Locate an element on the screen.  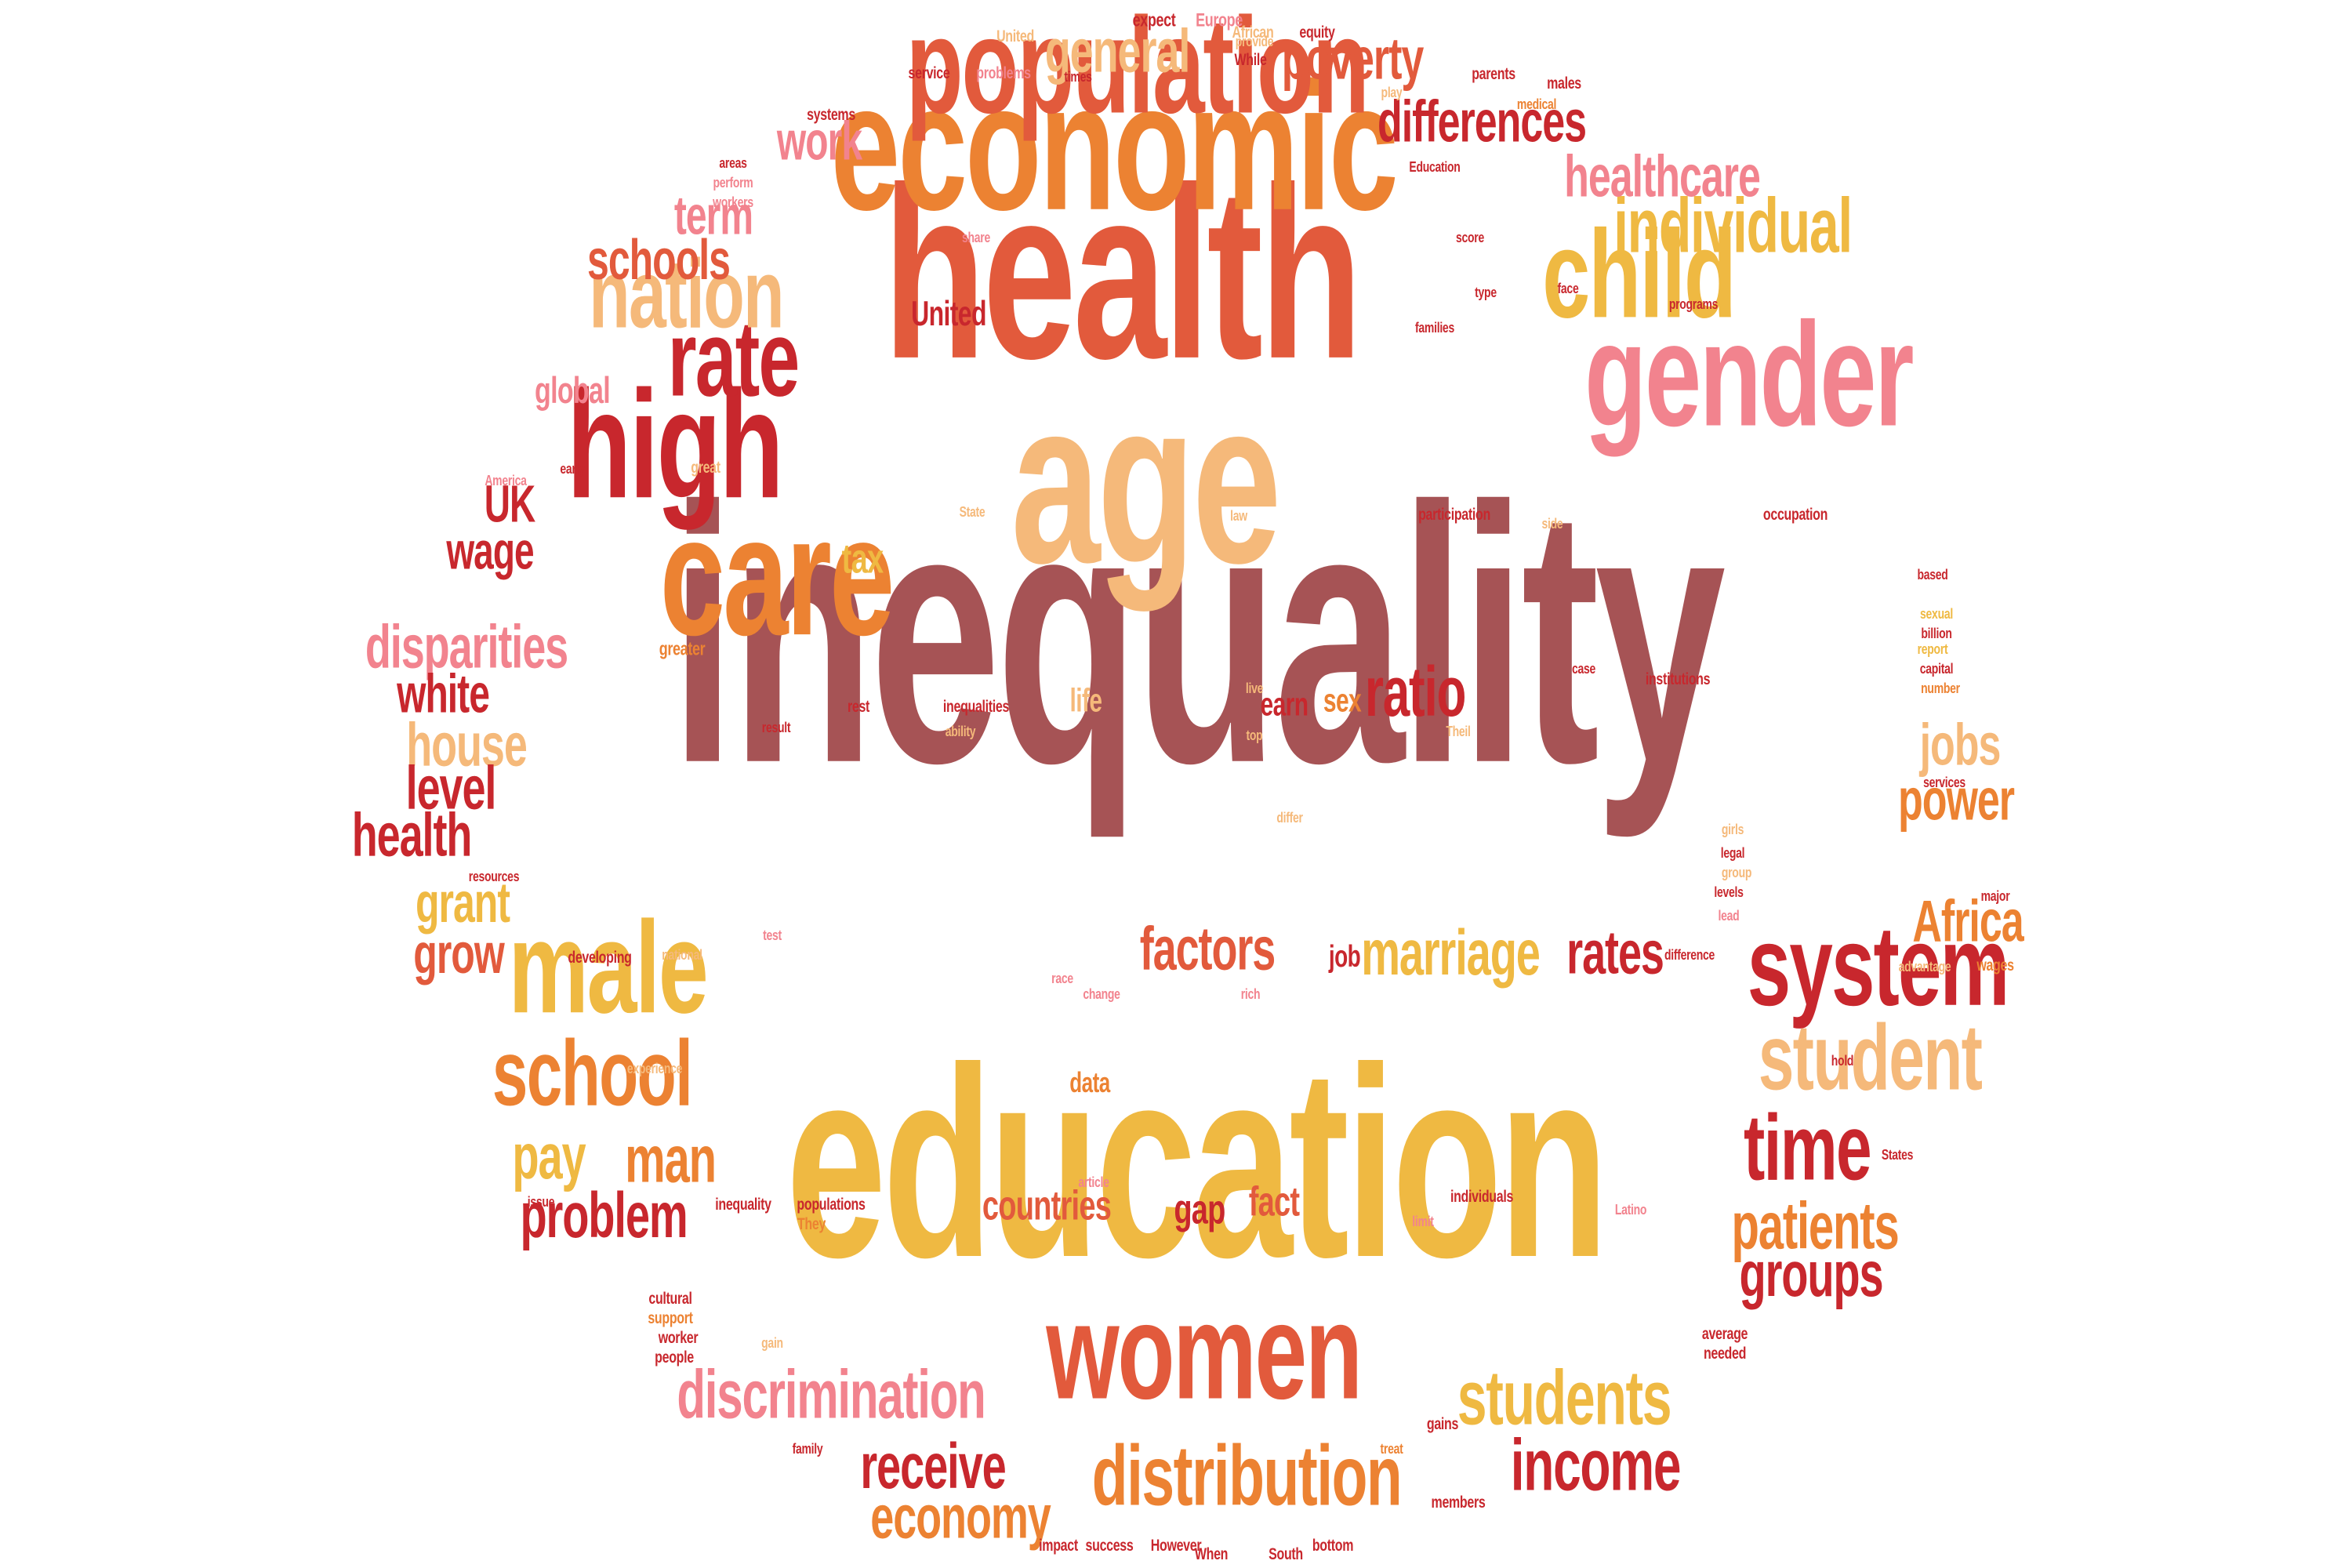
word-state: State is located at coordinates (972, 512).